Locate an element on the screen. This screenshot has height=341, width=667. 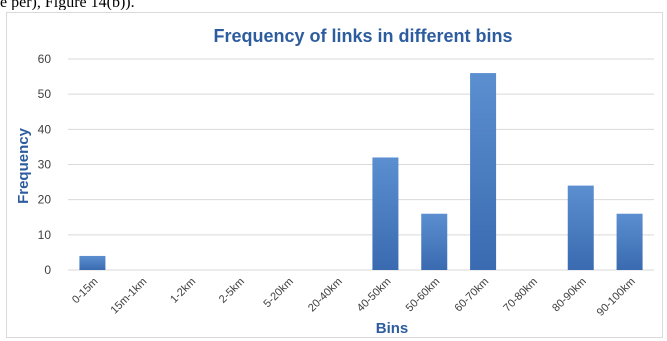
bar-40-50km is located at coordinates (385, 213).